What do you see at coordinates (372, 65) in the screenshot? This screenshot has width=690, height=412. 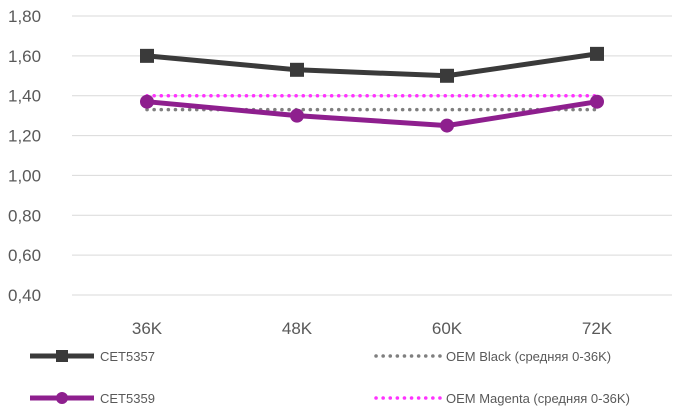 I see `series-0-line` at bounding box center [372, 65].